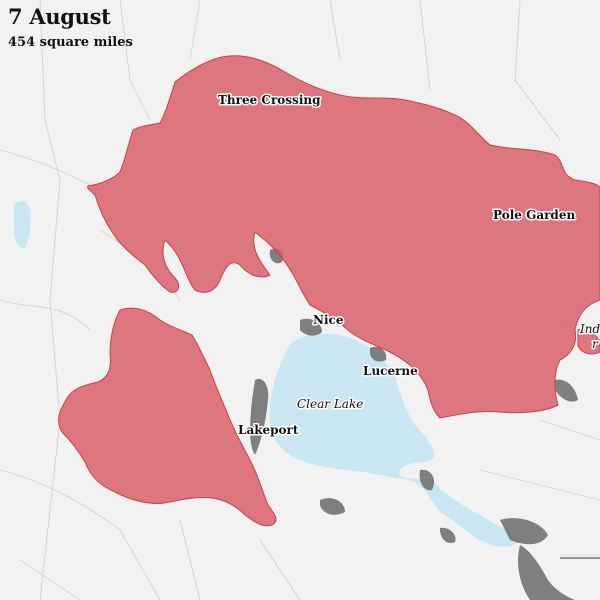 The height and width of the screenshot is (600, 600). What do you see at coordinates (70, 42) in the screenshot?
I see `area-subtitle: 454 square miles` at bounding box center [70, 42].